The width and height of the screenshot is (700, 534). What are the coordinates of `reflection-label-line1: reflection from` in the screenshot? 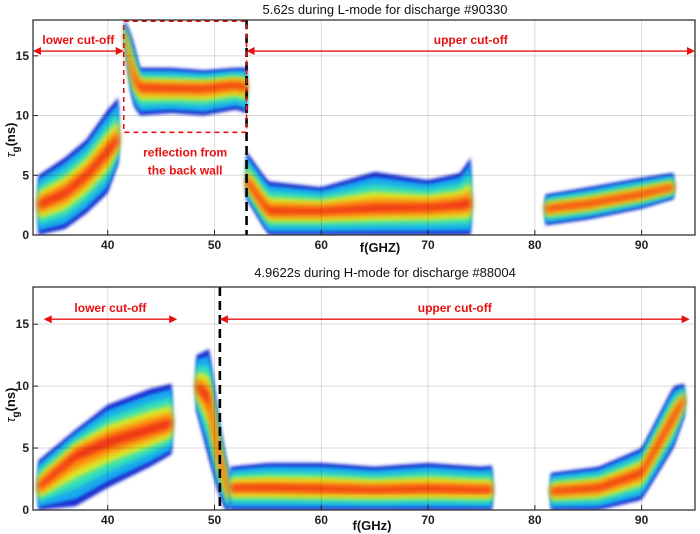 It's located at (185, 152).